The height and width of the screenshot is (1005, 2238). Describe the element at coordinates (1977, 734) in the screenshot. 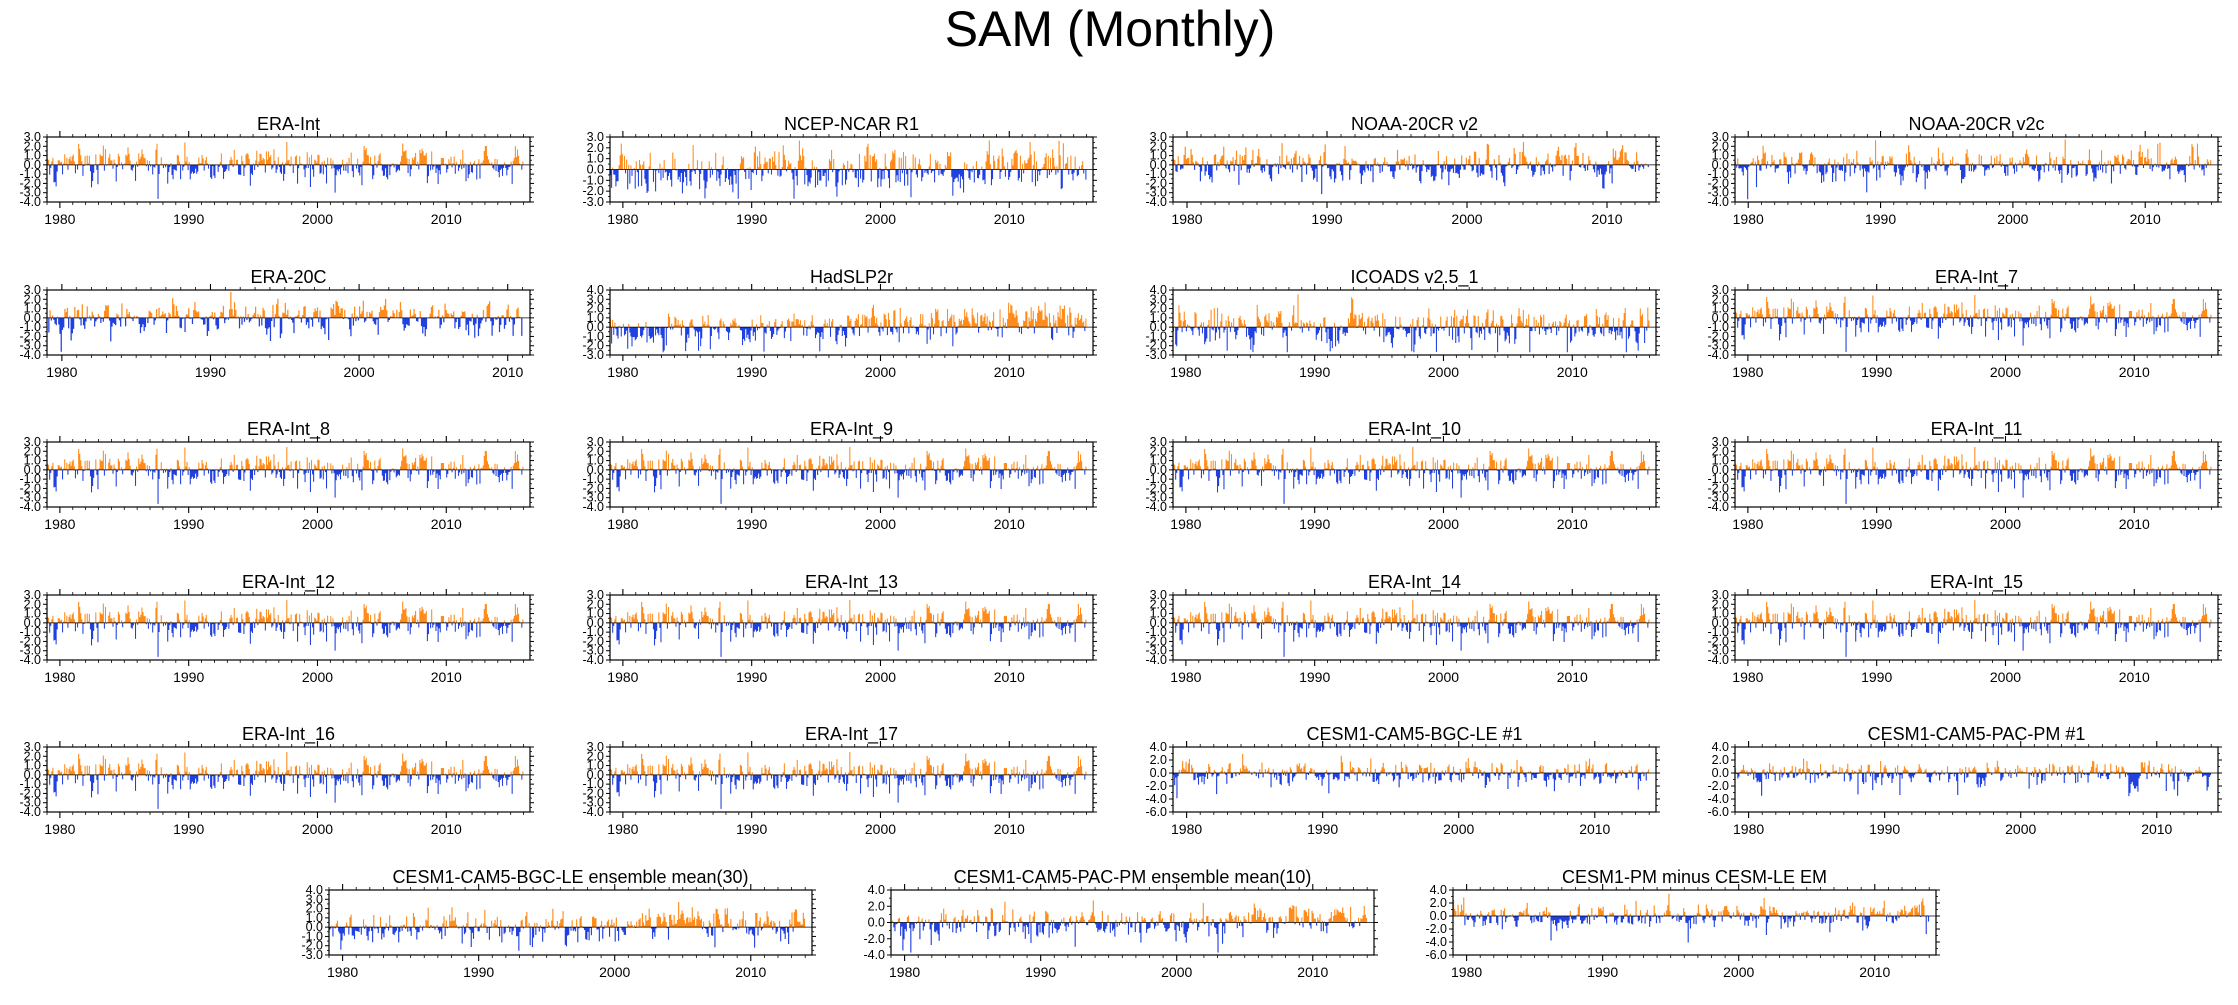

I see `panel-title: CESM1-CAM5-PAC-PM #1` at that location.